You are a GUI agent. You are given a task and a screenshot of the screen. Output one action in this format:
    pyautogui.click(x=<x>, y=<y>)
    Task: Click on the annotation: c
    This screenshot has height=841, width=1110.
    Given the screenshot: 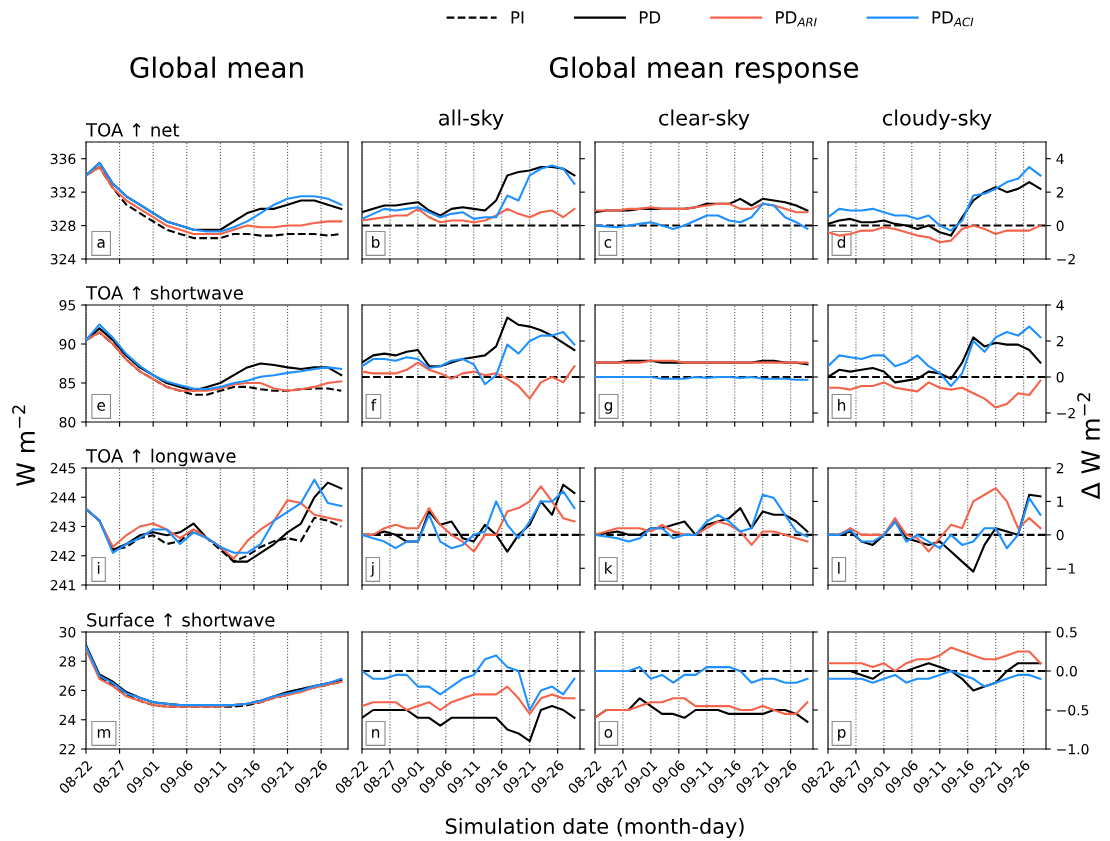 What is the action you would take?
    pyautogui.click(x=608, y=243)
    